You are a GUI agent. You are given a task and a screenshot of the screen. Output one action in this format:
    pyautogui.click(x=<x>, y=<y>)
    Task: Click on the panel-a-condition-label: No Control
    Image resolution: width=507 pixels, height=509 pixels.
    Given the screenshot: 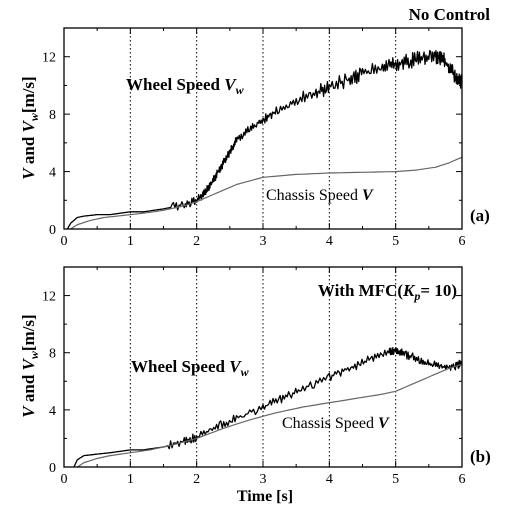 What is the action you would take?
    pyautogui.click(x=450, y=14)
    